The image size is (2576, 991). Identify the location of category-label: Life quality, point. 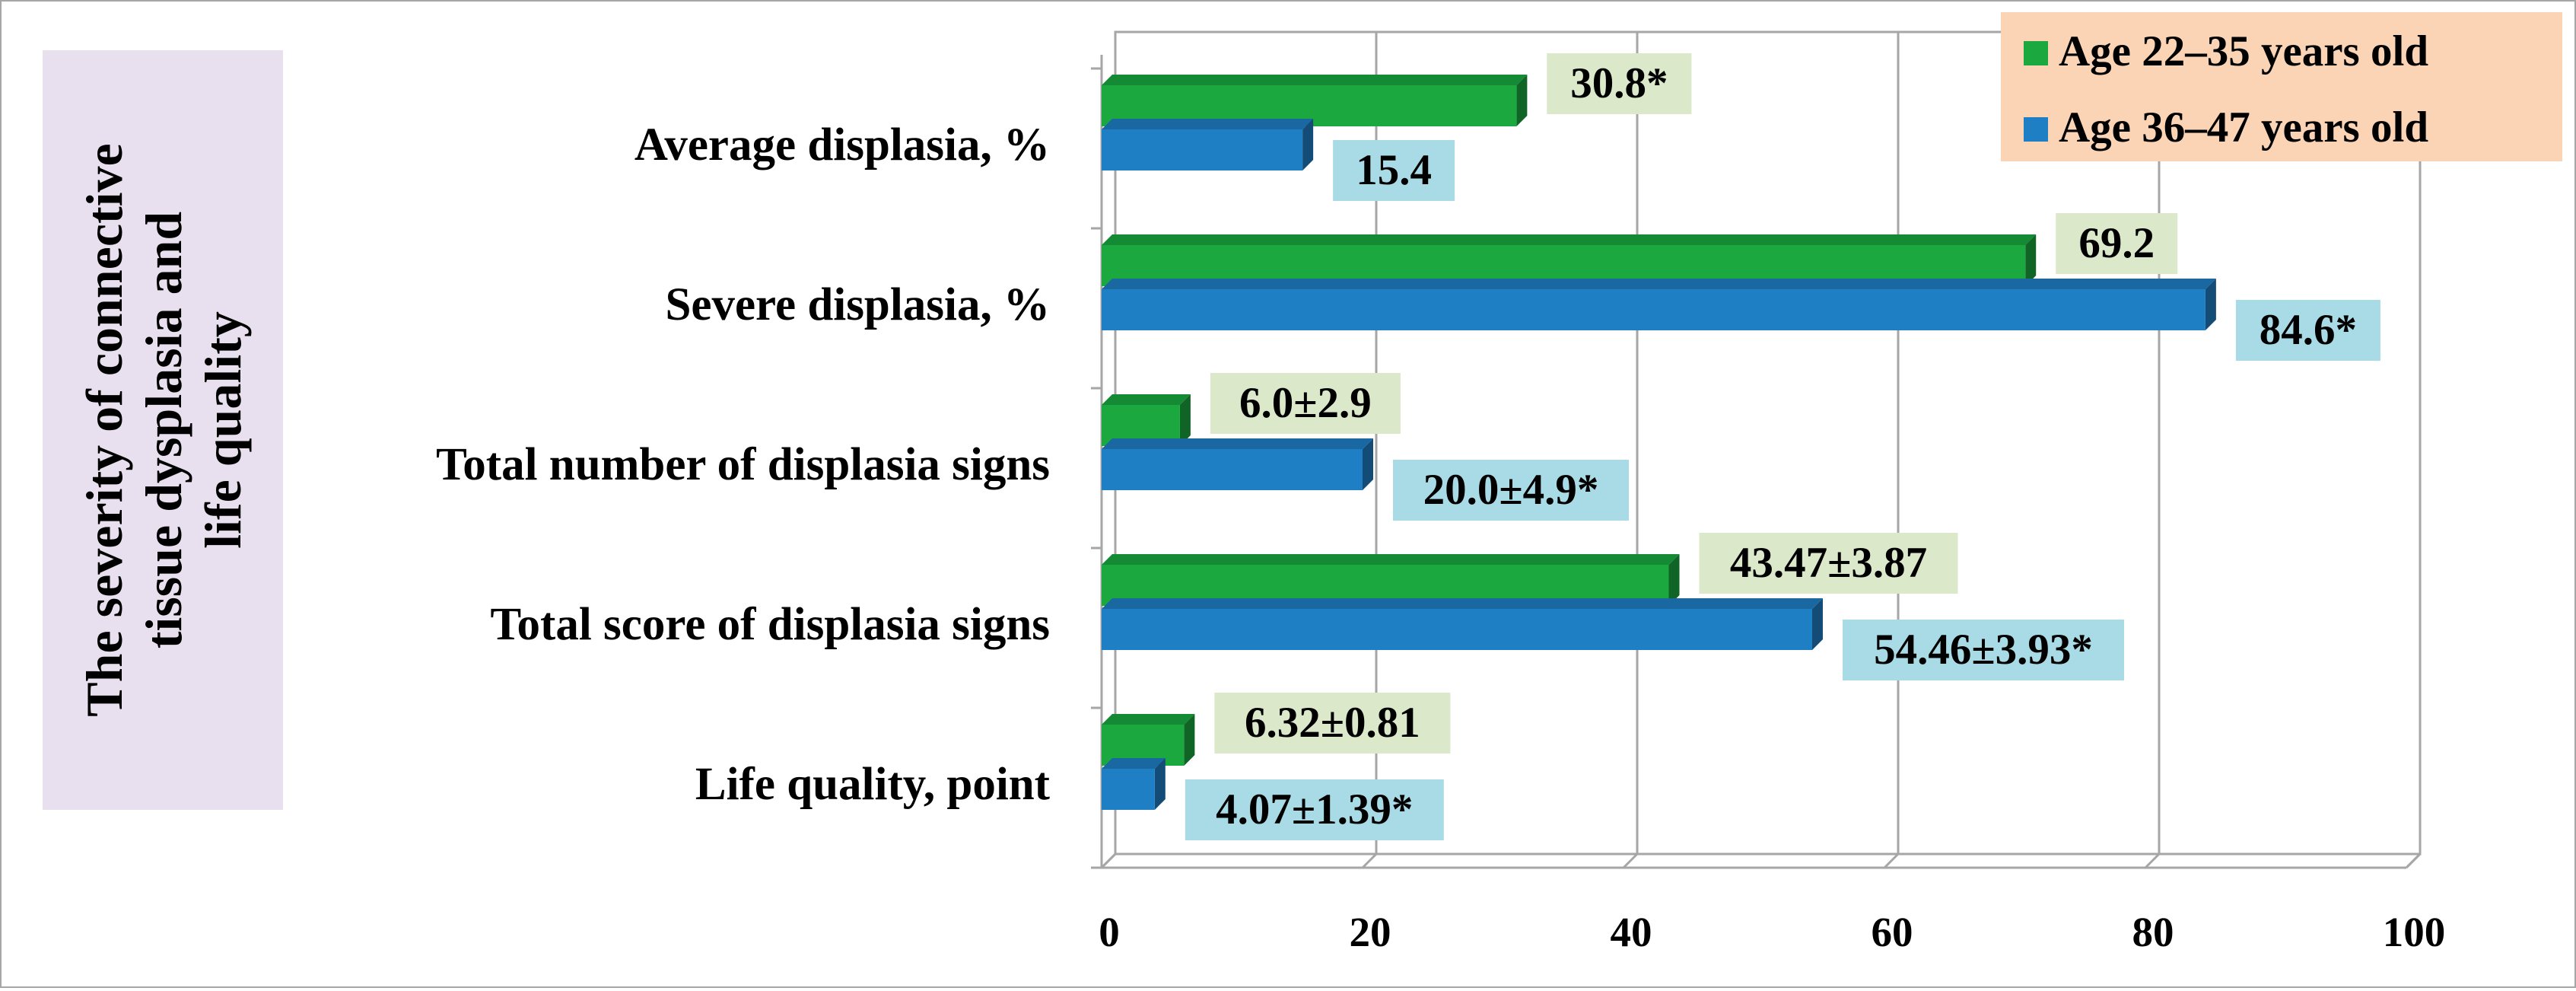
(873, 784).